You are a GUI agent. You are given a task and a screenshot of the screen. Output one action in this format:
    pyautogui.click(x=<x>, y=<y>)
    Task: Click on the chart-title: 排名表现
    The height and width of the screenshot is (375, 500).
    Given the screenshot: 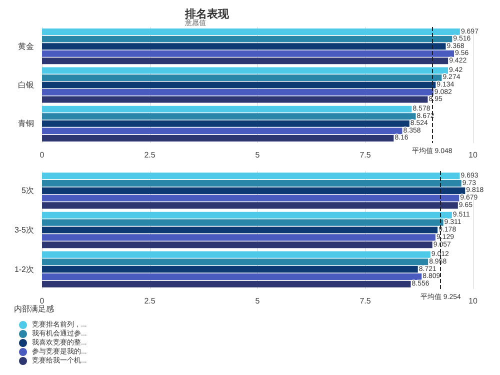 What is the action you would take?
    pyautogui.click(x=207, y=14)
    